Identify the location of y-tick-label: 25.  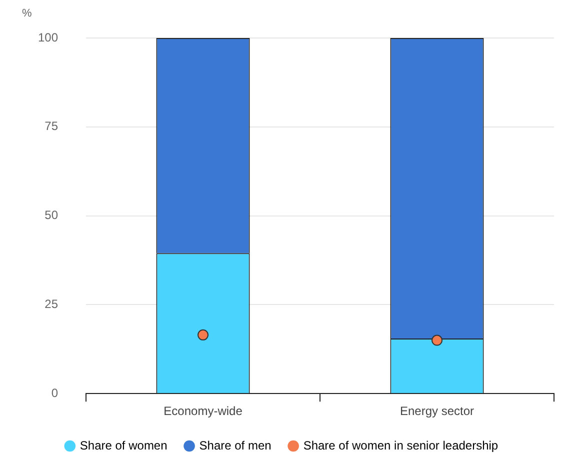
(51, 304).